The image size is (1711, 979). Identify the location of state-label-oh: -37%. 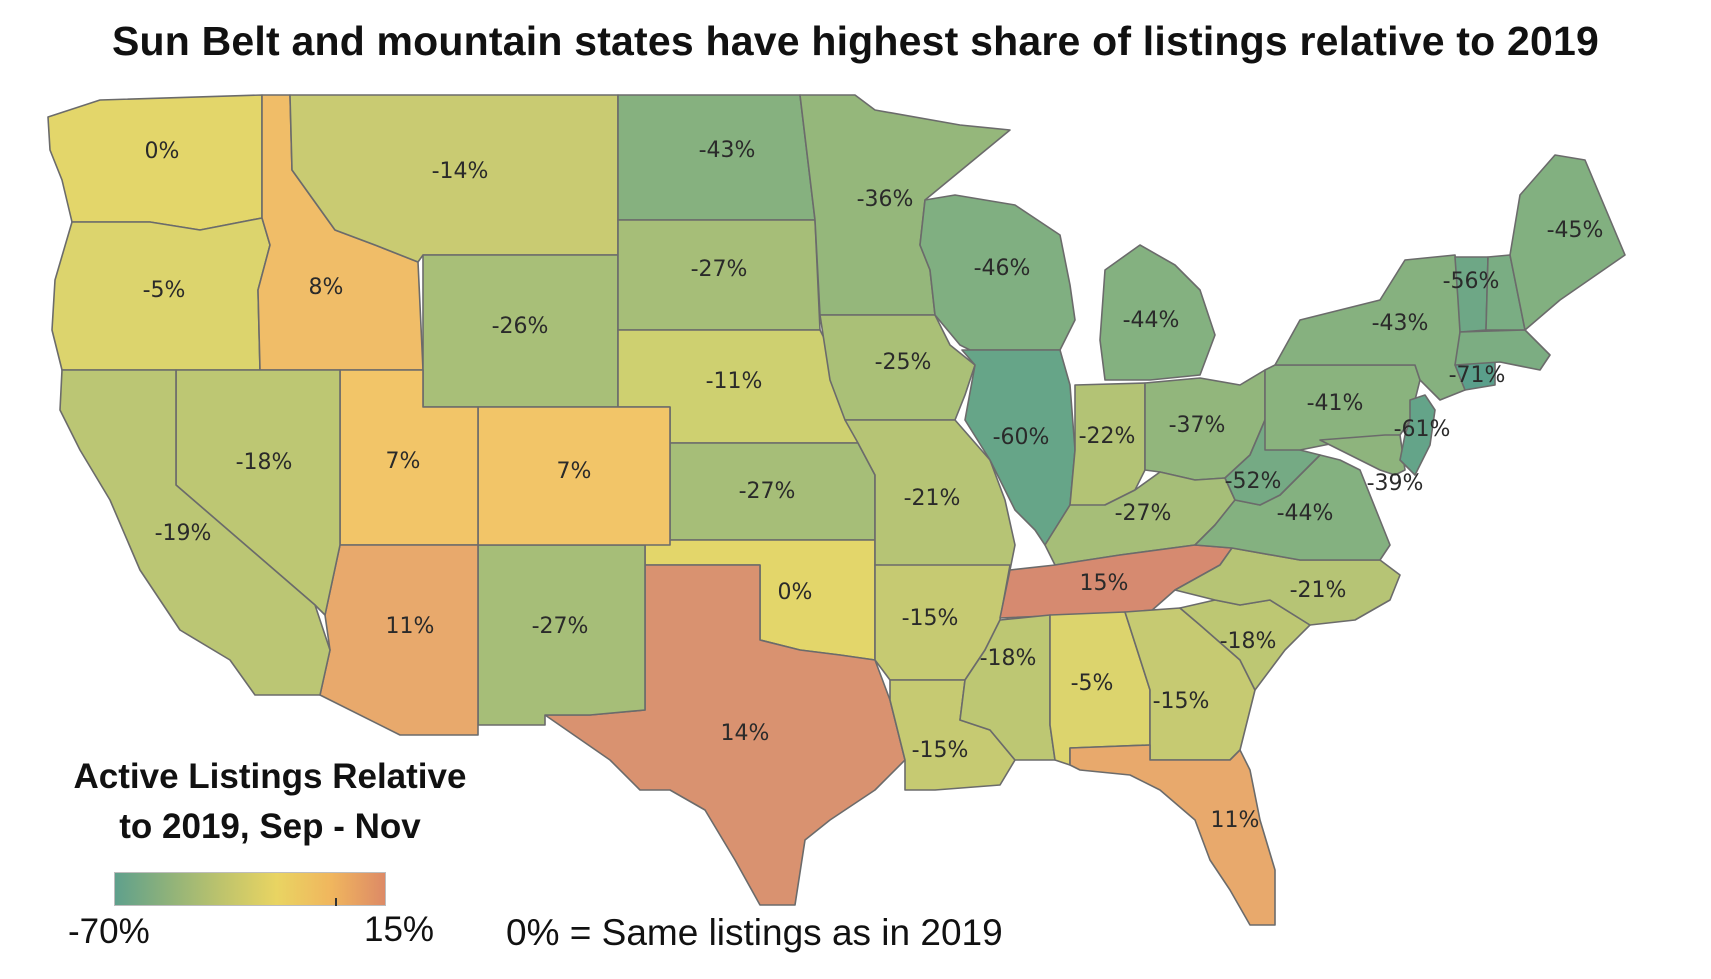
(1197, 425).